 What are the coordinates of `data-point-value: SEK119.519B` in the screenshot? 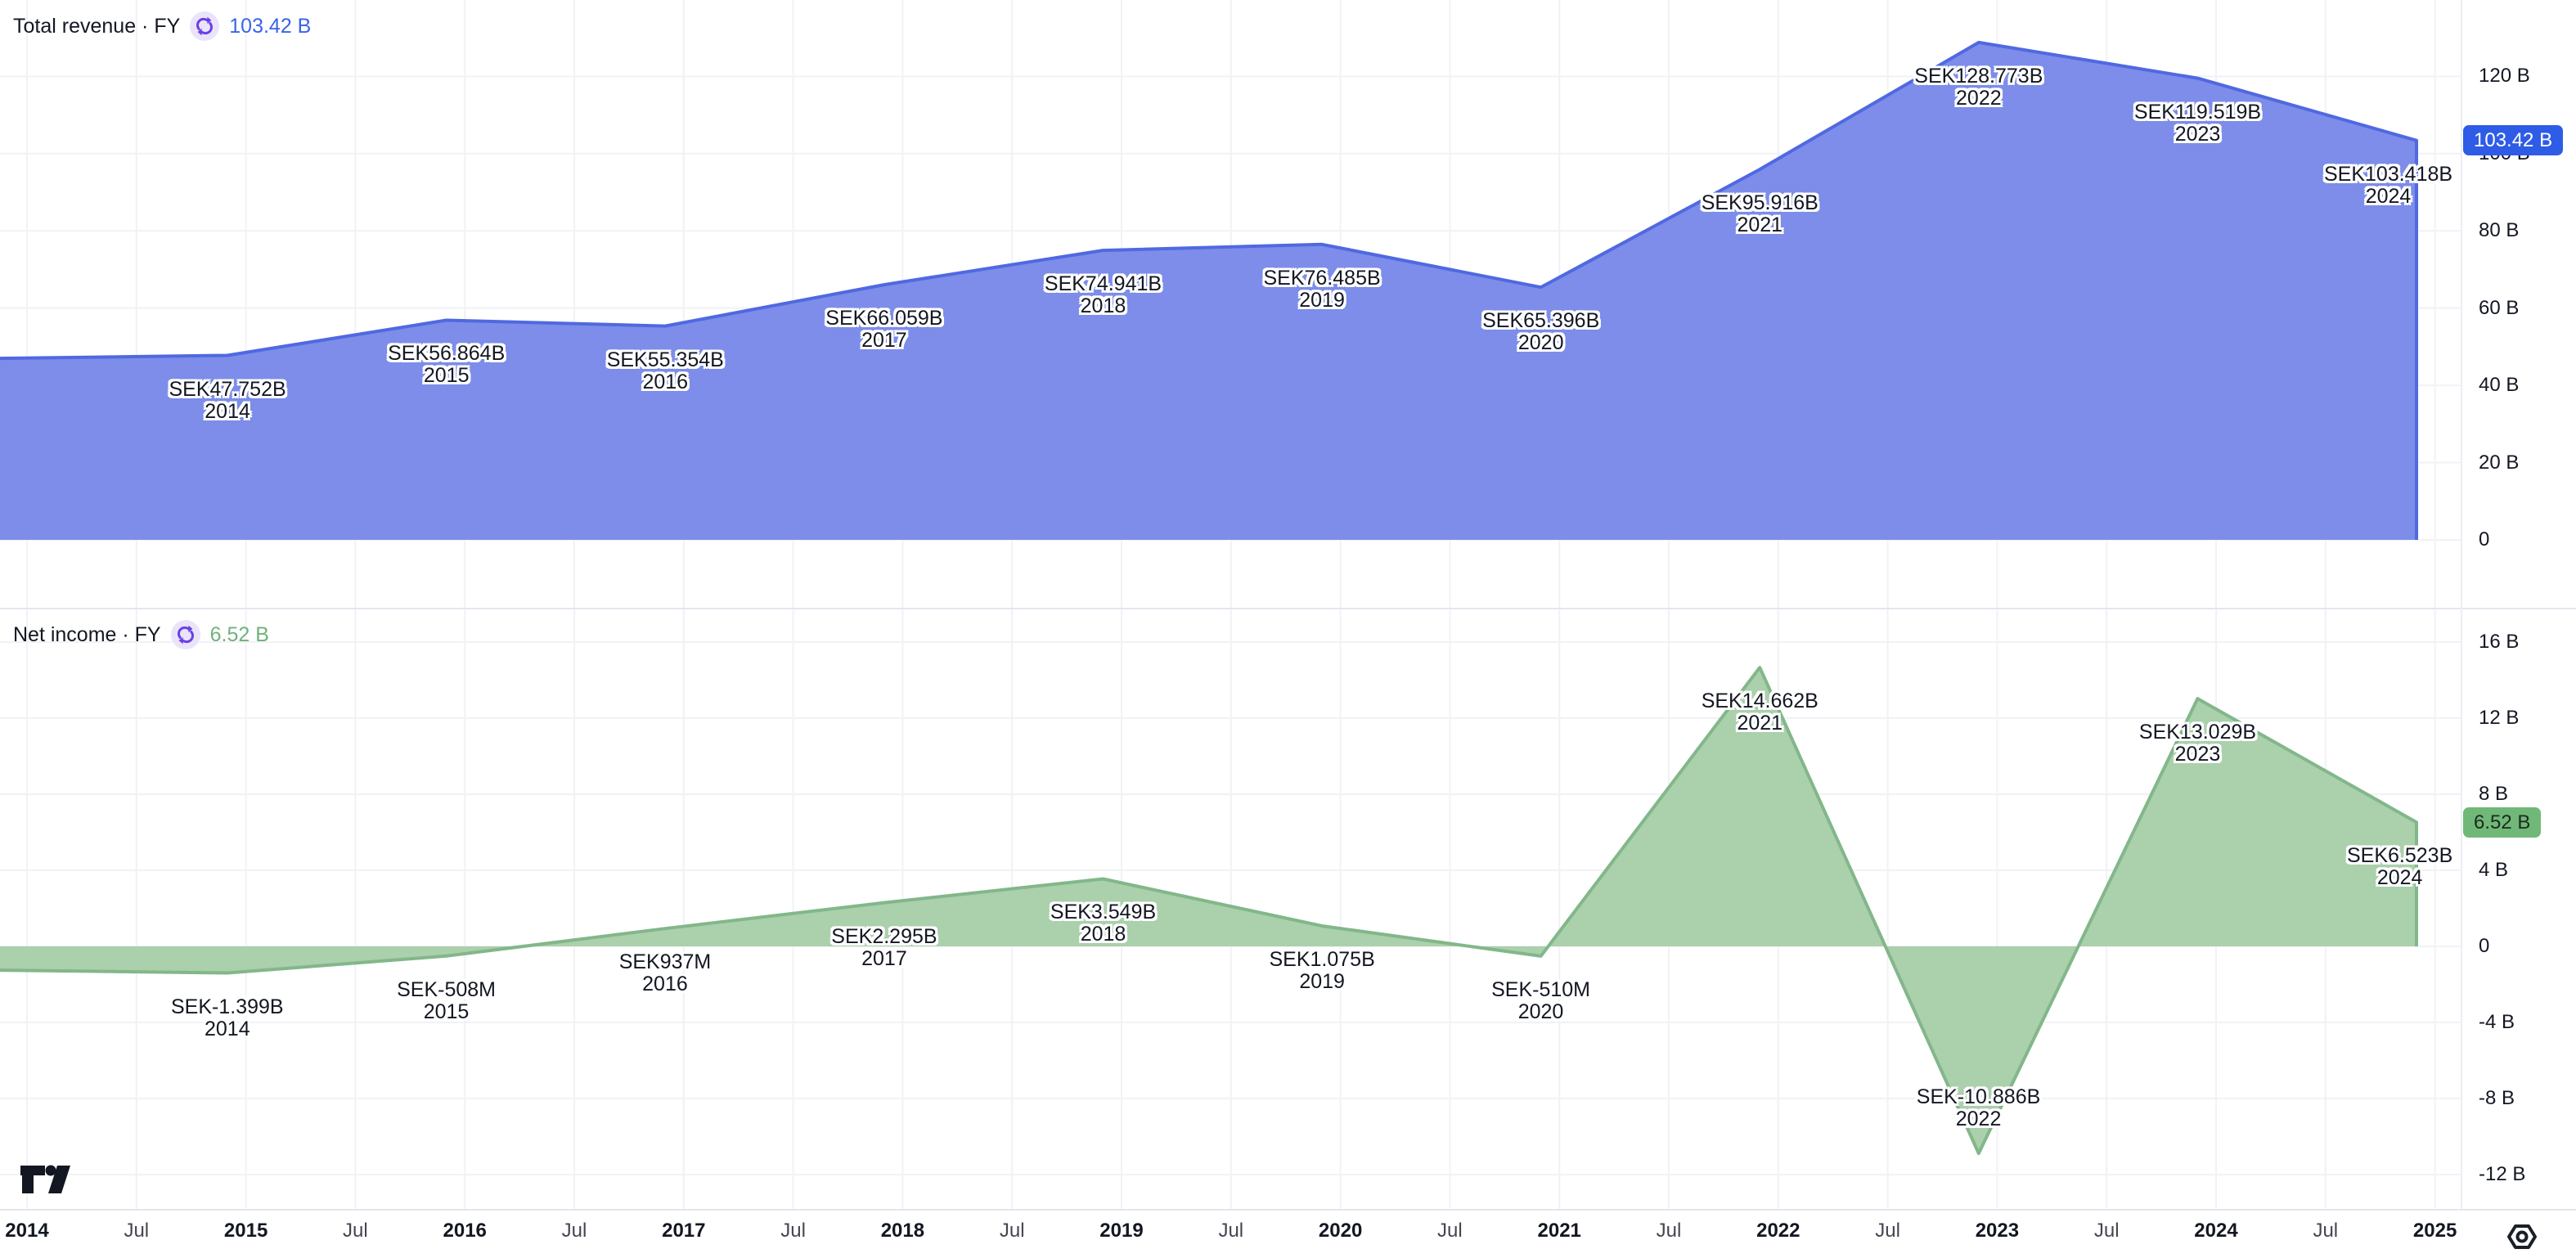 It's located at (2197, 112).